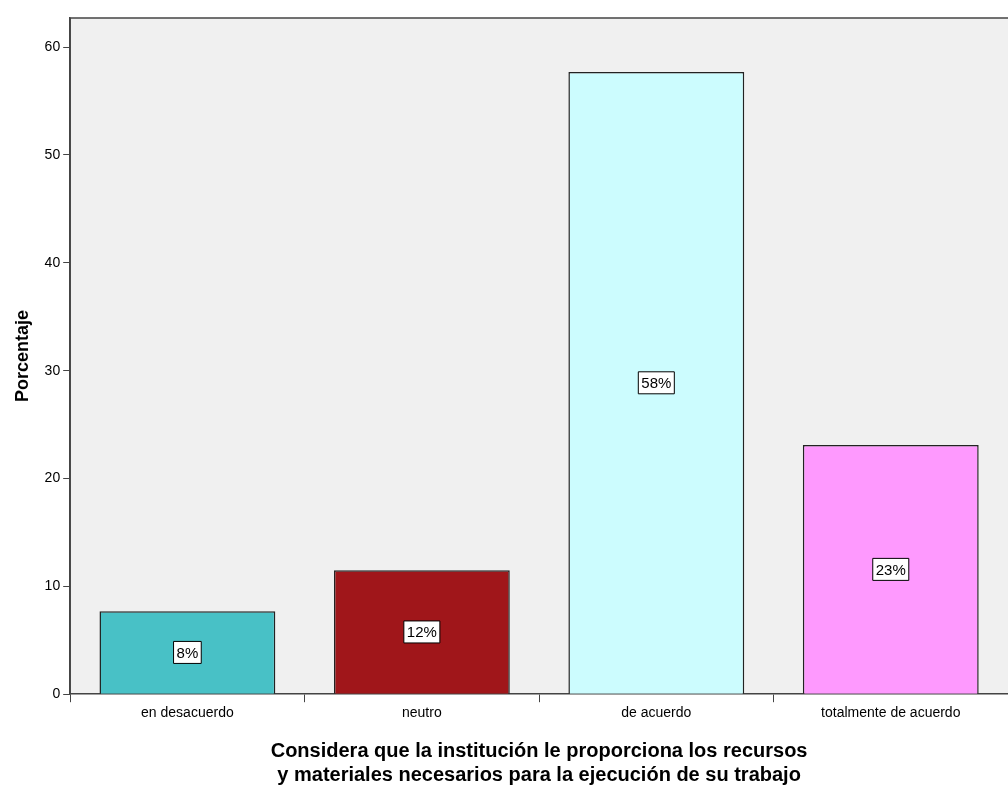 This screenshot has height=799, width=1008. I want to click on x-axis-title: Considera que la institución le proporciona los recursos y materiales necesarios para la ejecución de su trabajo, so click(539, 761).